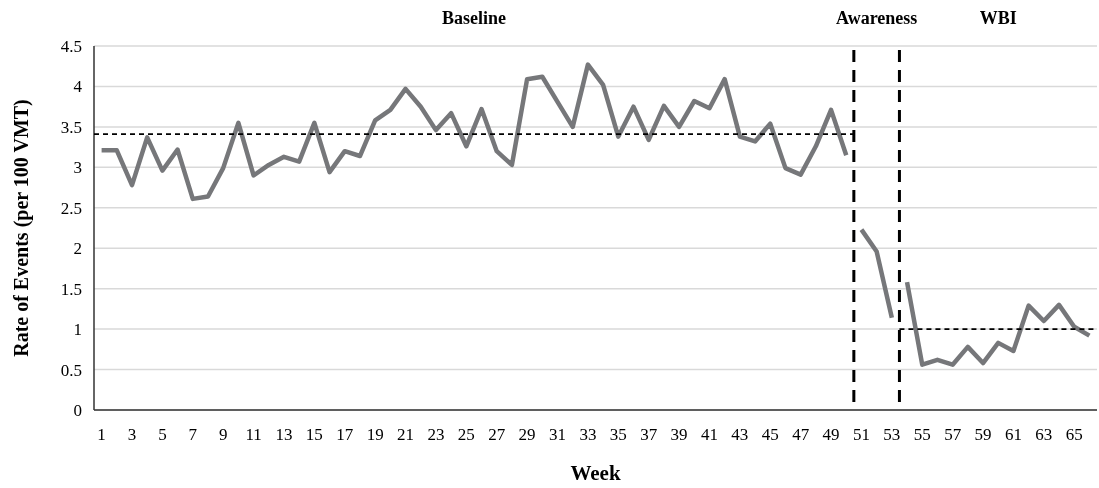  Describe the element at coordinates (345, 434) in the screenshot. I see `x-tick-label: 17` at that location.